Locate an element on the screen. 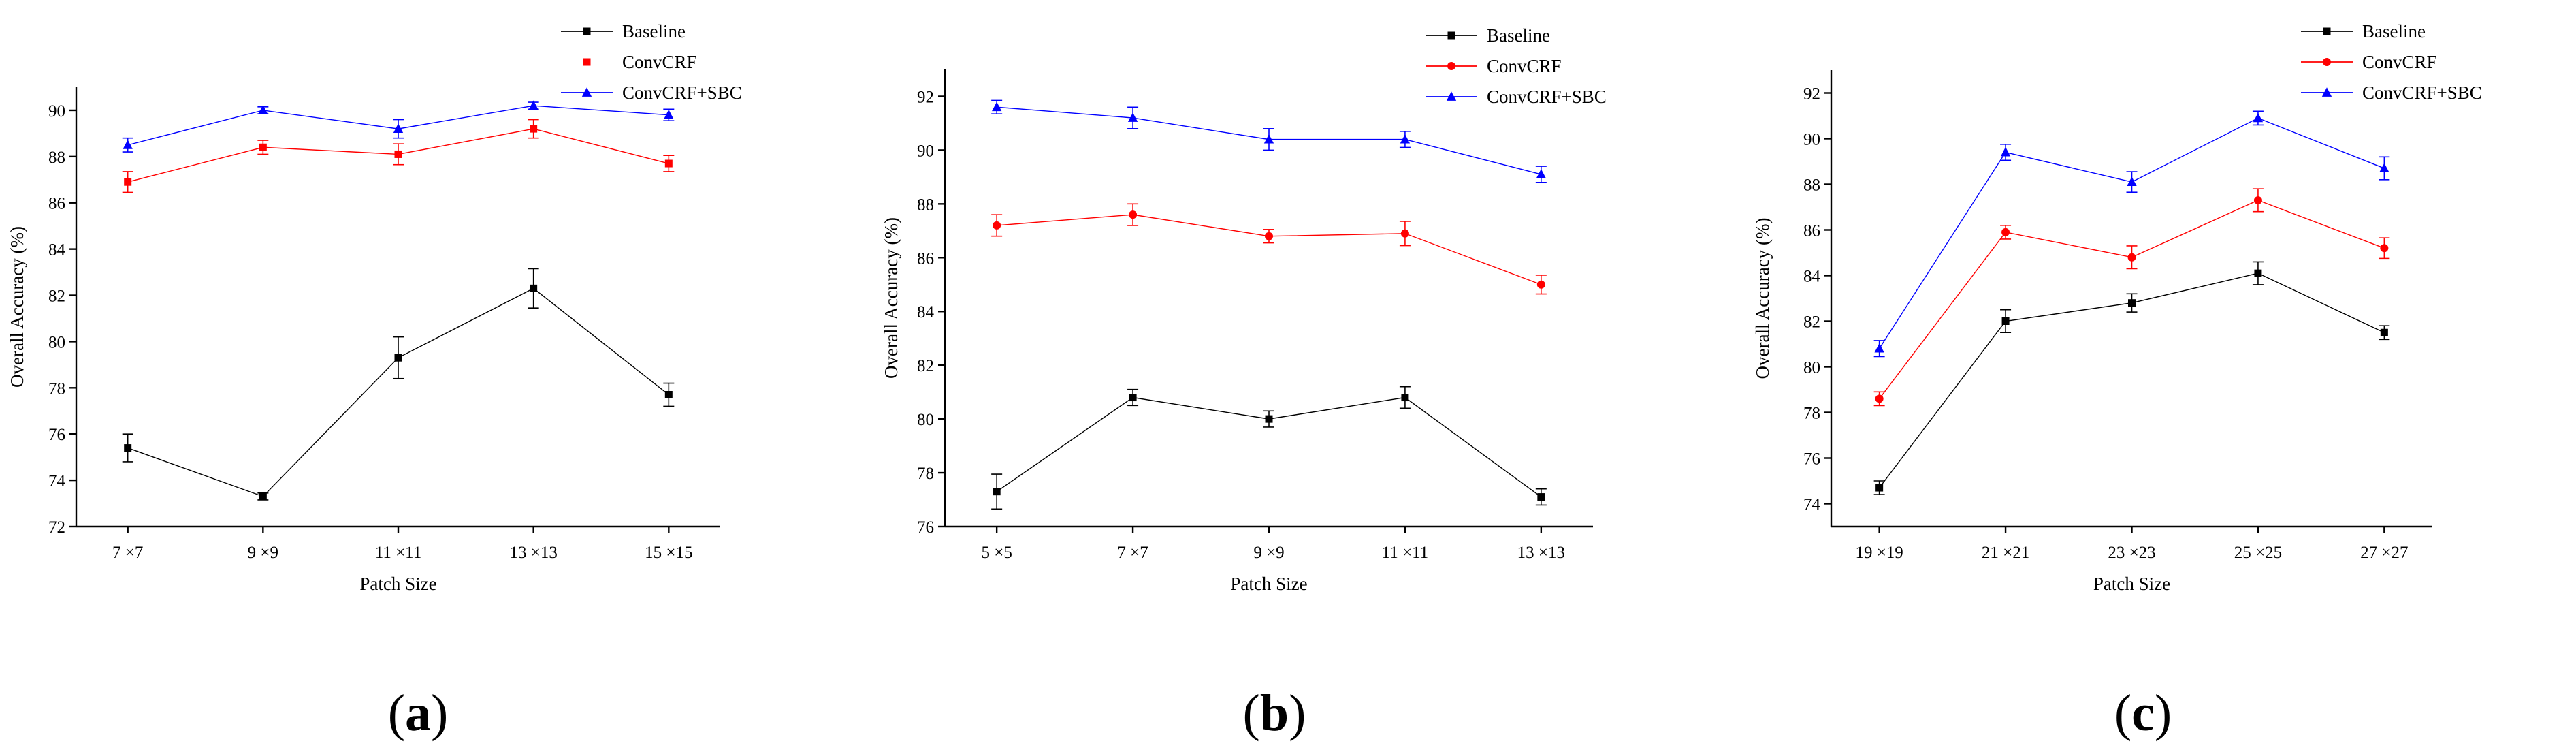 Image resolution: width=2576 pixels, height=752 pixels. panel-label-letter: a is located at coordinates (418, 713).